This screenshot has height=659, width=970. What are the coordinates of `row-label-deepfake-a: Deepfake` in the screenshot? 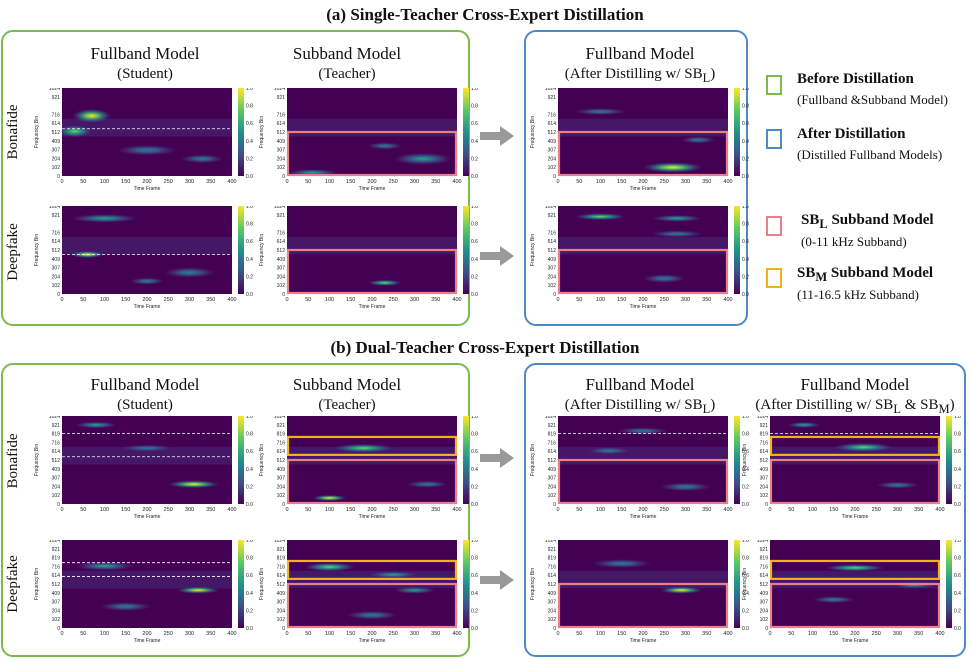 It's located at (13, 252).